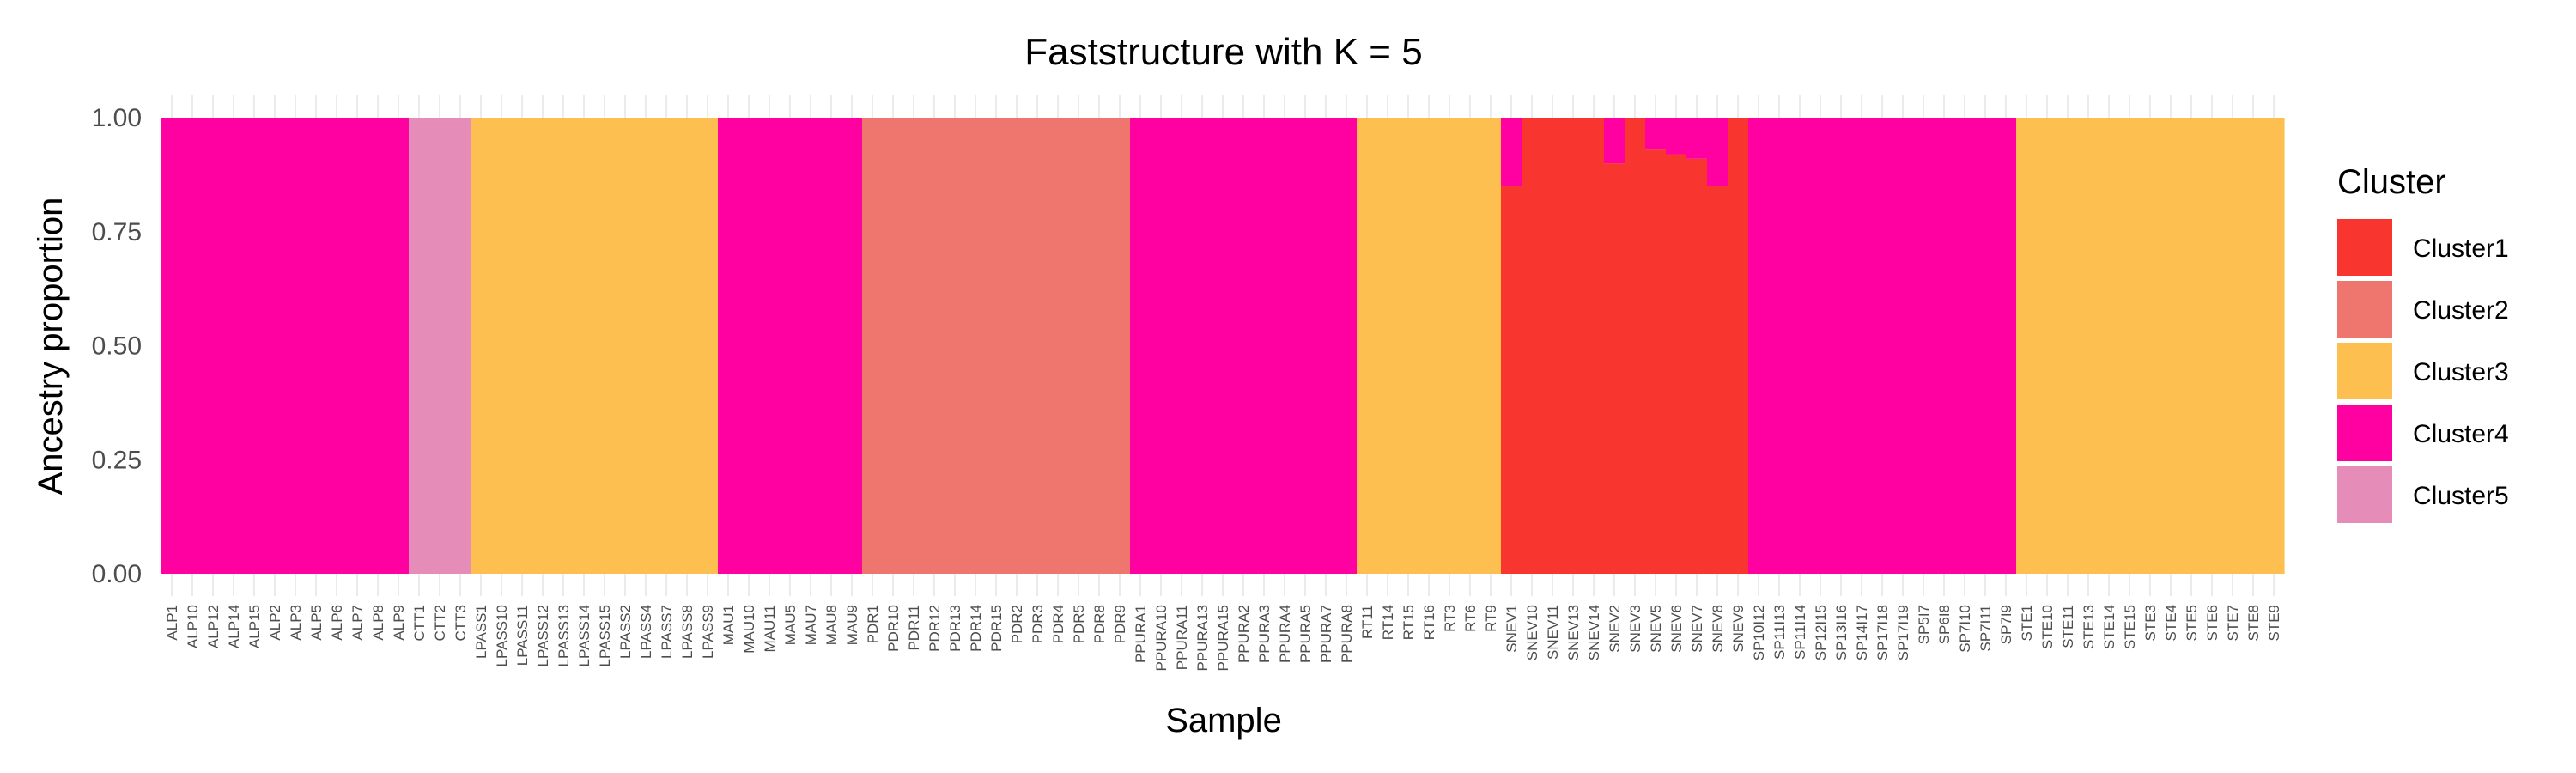 The height and width of the screenshot is (773, 2576). I want to click on x-tick-label: PPURA10, so click(1162, 638).